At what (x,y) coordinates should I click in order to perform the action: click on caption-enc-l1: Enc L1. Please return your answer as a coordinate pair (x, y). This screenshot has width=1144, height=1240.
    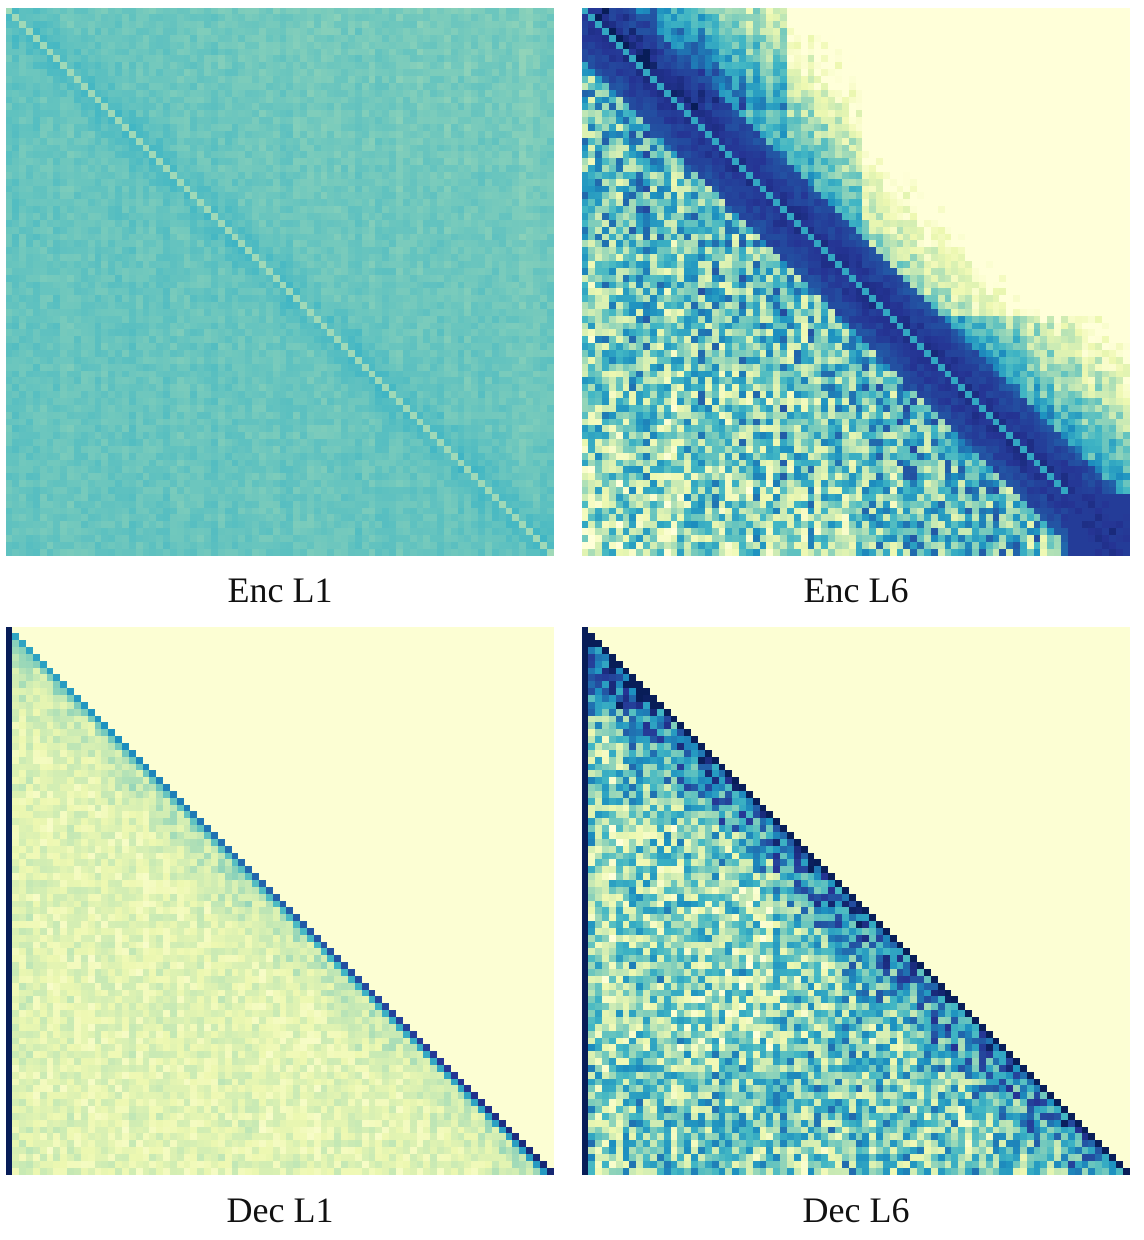
    Looking at the image, I should click on (280, 590).